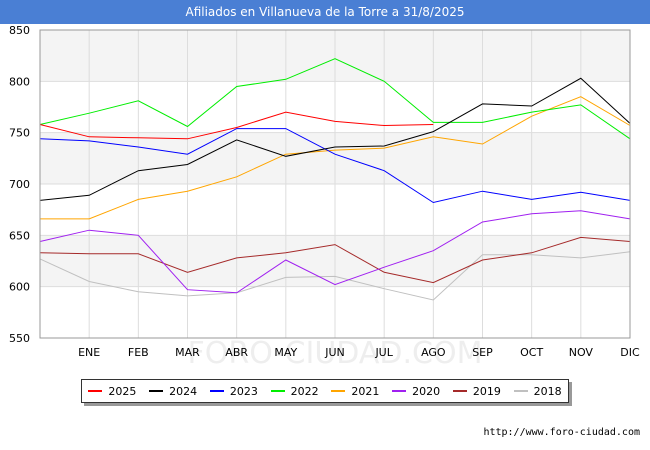 This screenshot has width=650, height=450. I want to click on legend-item-2024: 2024, so click(173, 391).